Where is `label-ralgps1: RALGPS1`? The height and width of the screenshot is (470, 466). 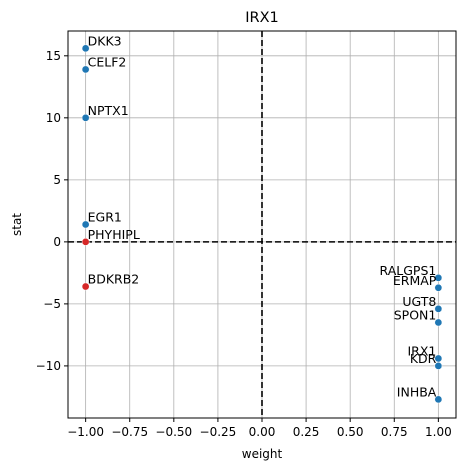
label-ralgps1: RALGPS1 is located at coordinates (408, 270).